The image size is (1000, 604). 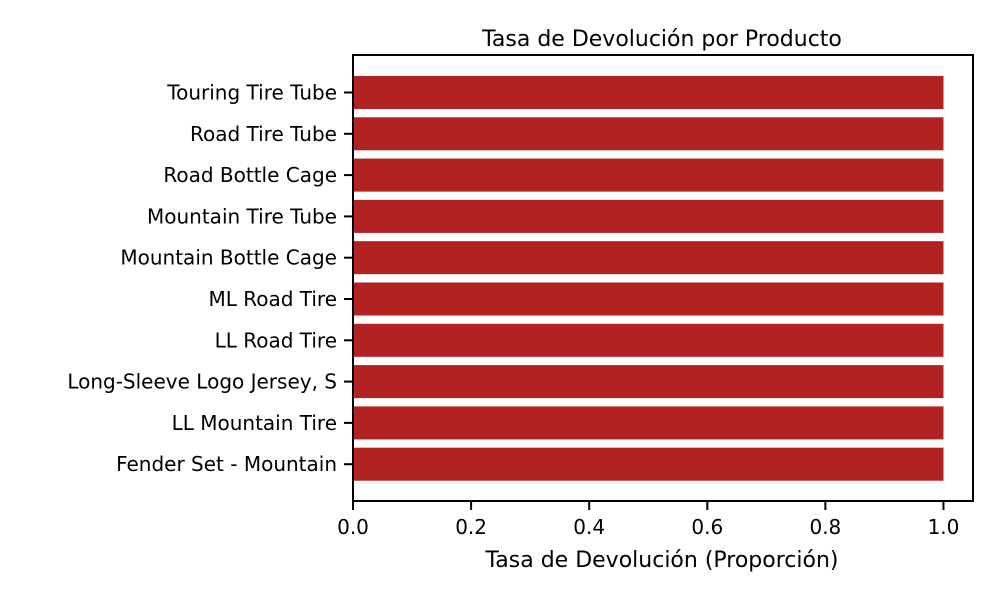 I want to click on y-tick-label: ML Road Tire, so click(x=272, y=299).